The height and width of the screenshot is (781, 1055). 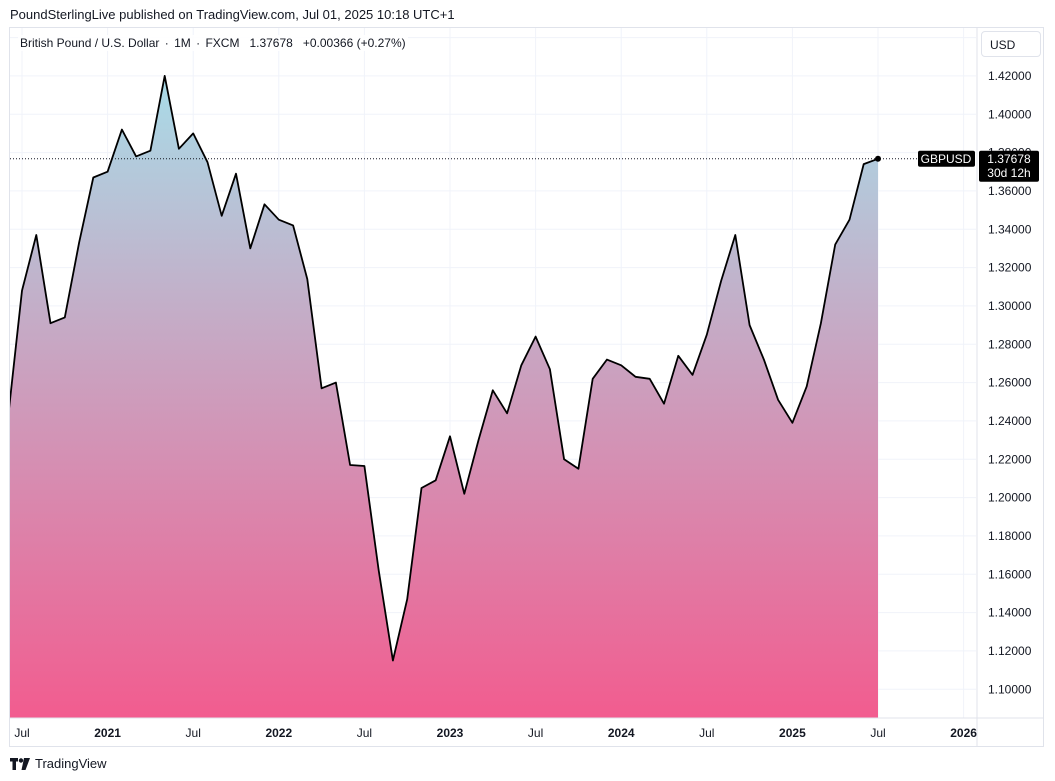 I want to click on price-axis-tick-label: 1.40000, so click(x=1010, y=114).